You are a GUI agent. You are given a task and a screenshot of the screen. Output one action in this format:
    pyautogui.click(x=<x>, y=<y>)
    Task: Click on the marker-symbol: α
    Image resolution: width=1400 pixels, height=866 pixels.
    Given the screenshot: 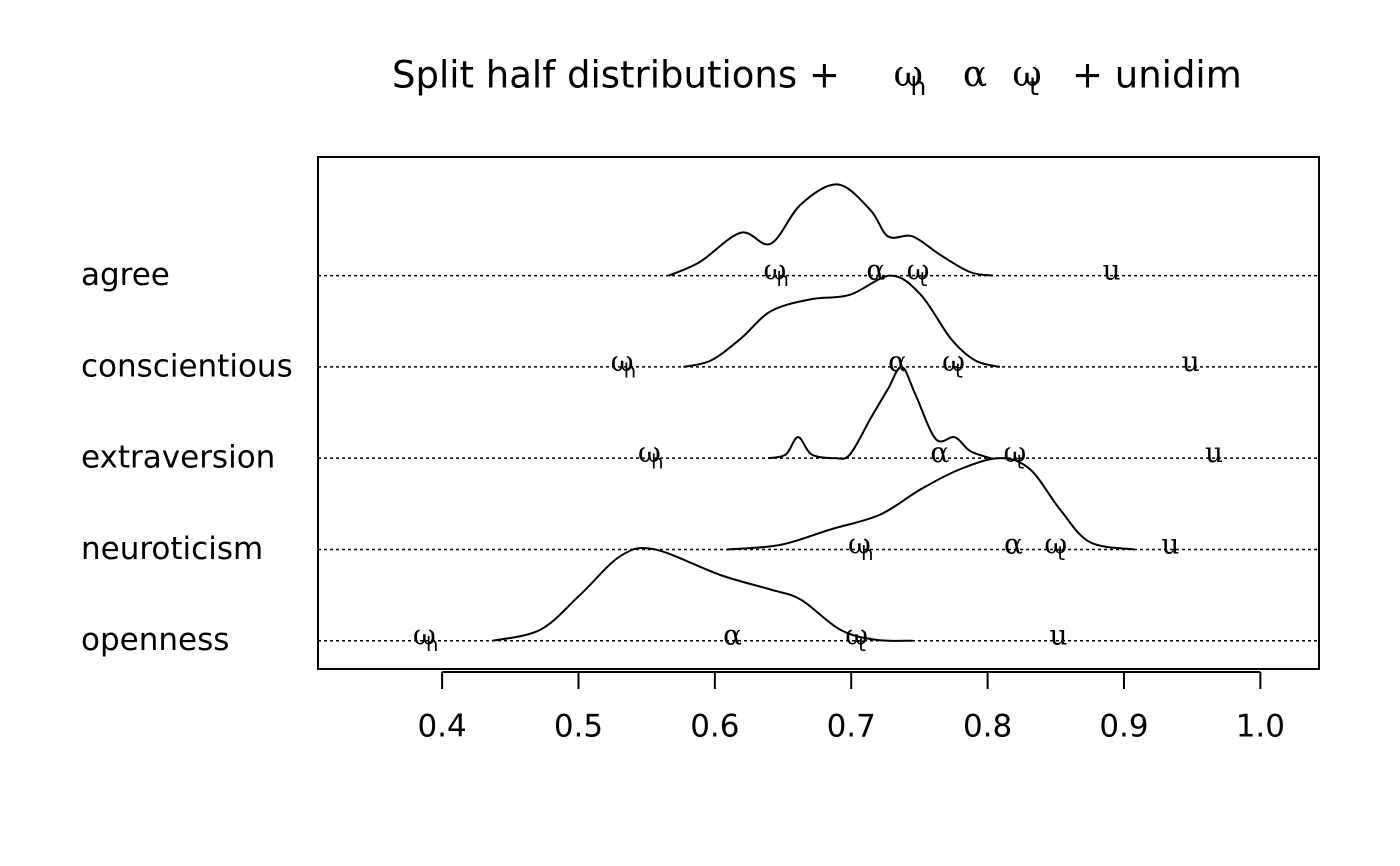 What is the action you would take?
    pyautogui.click(x=975, y=74)
    